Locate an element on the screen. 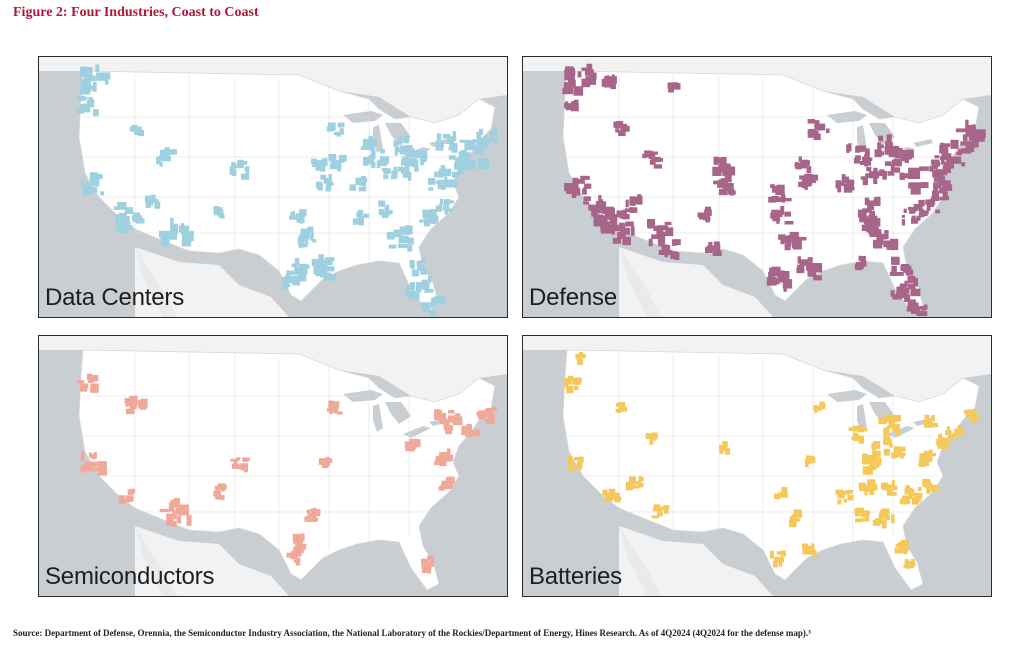  cluster-nashville is located at coordinates (385, 209).